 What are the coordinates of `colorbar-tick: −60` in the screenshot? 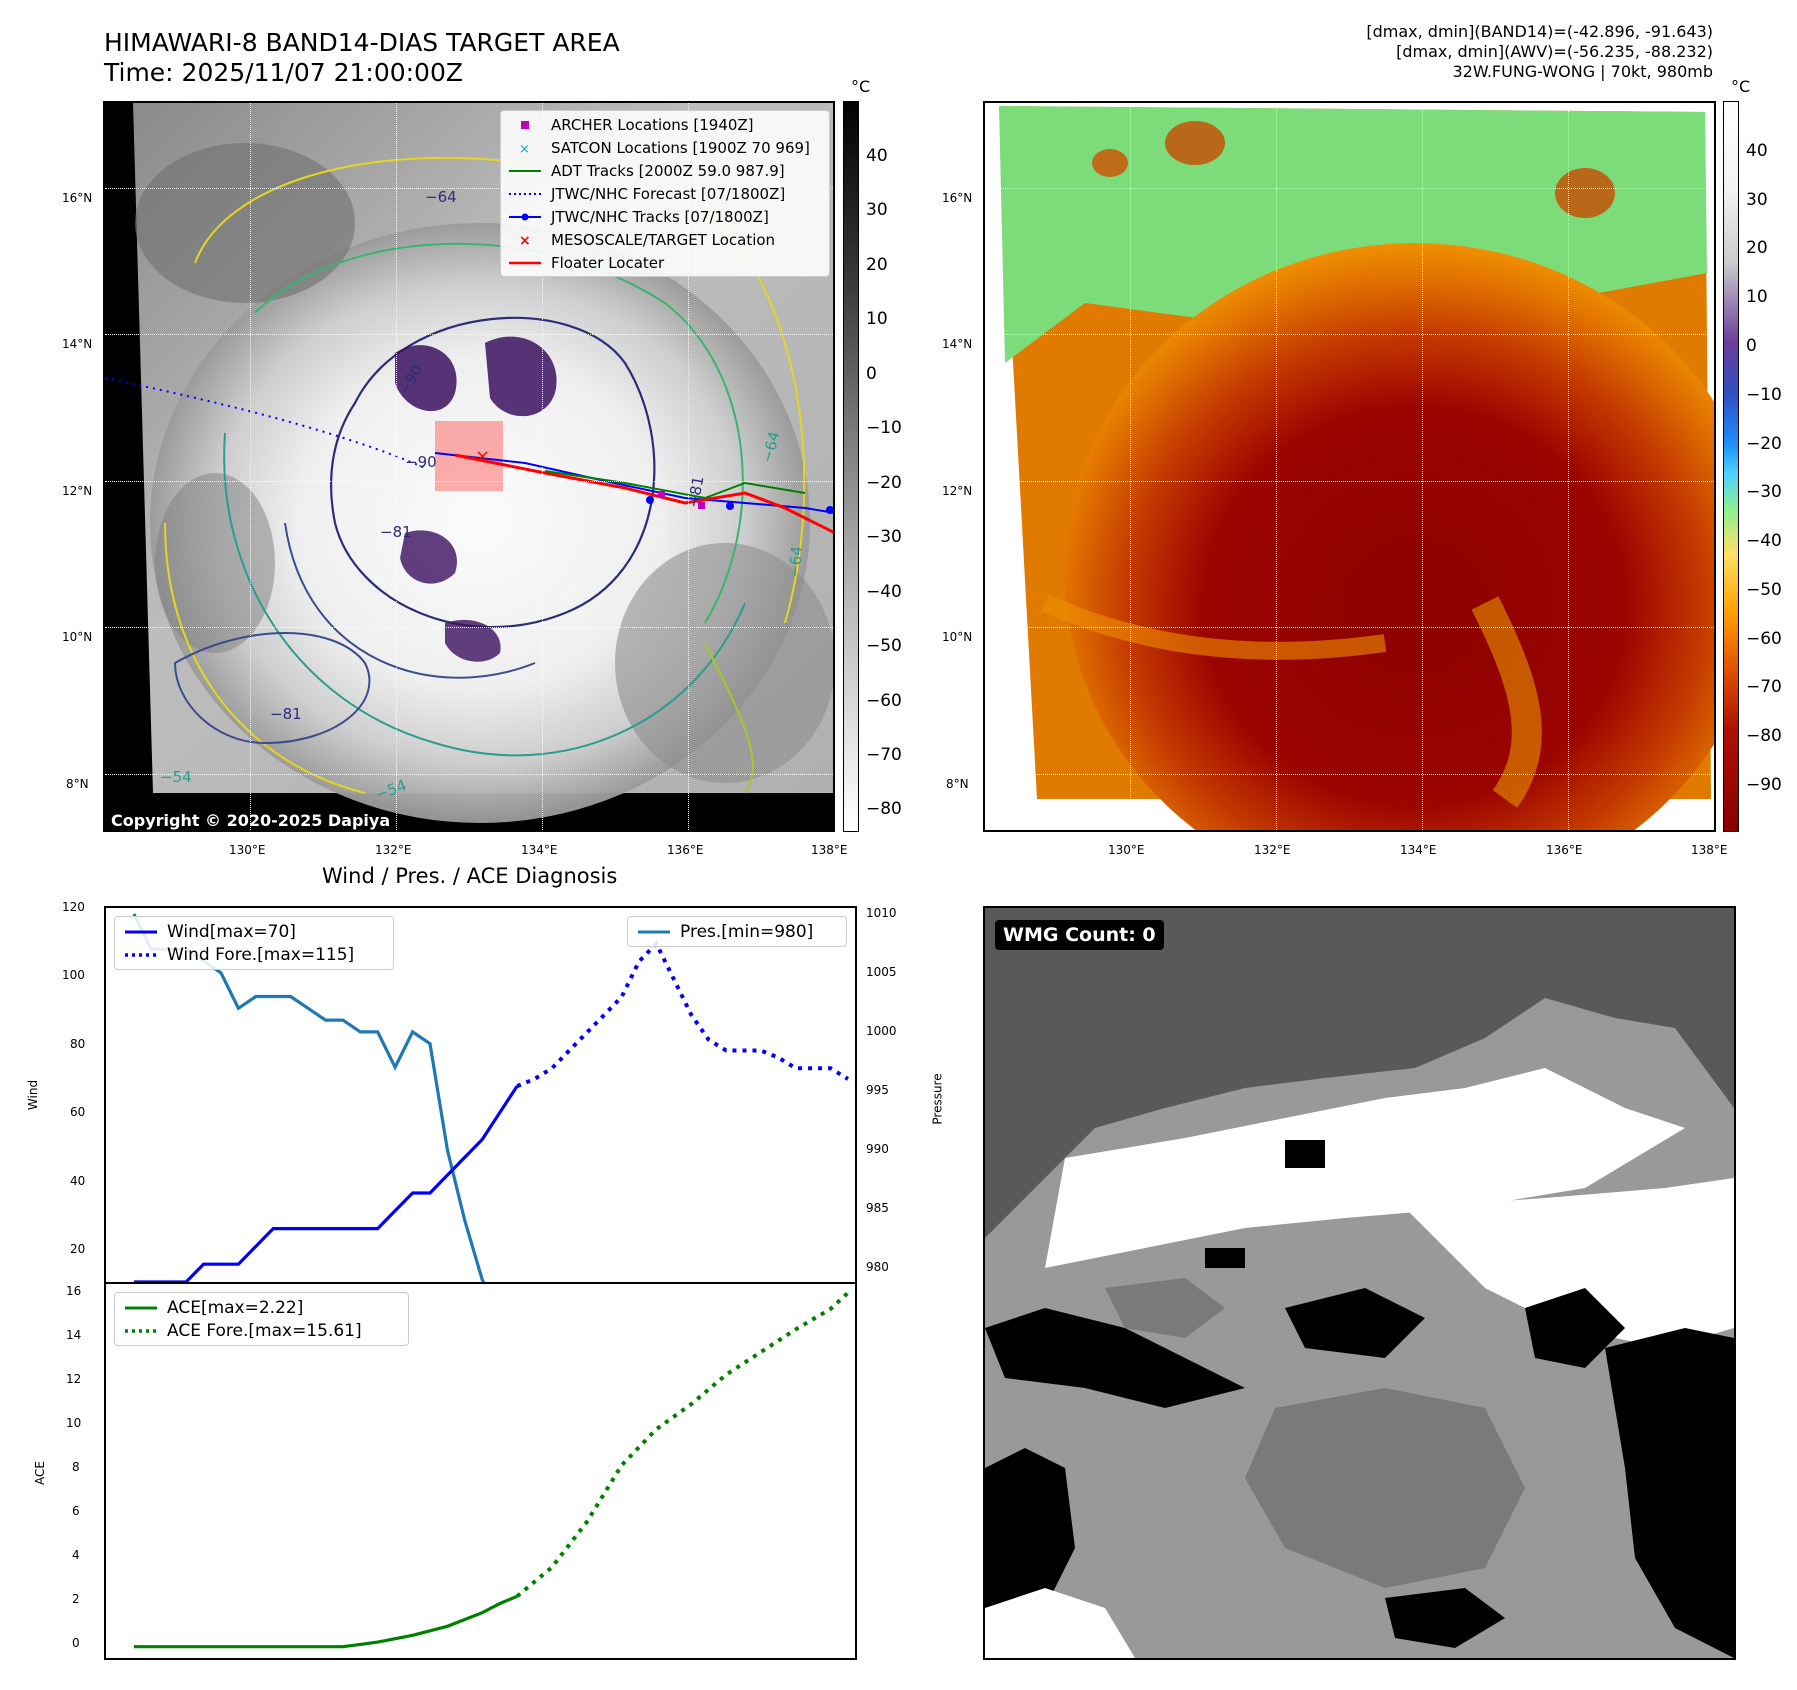 It's located at (884, 701).